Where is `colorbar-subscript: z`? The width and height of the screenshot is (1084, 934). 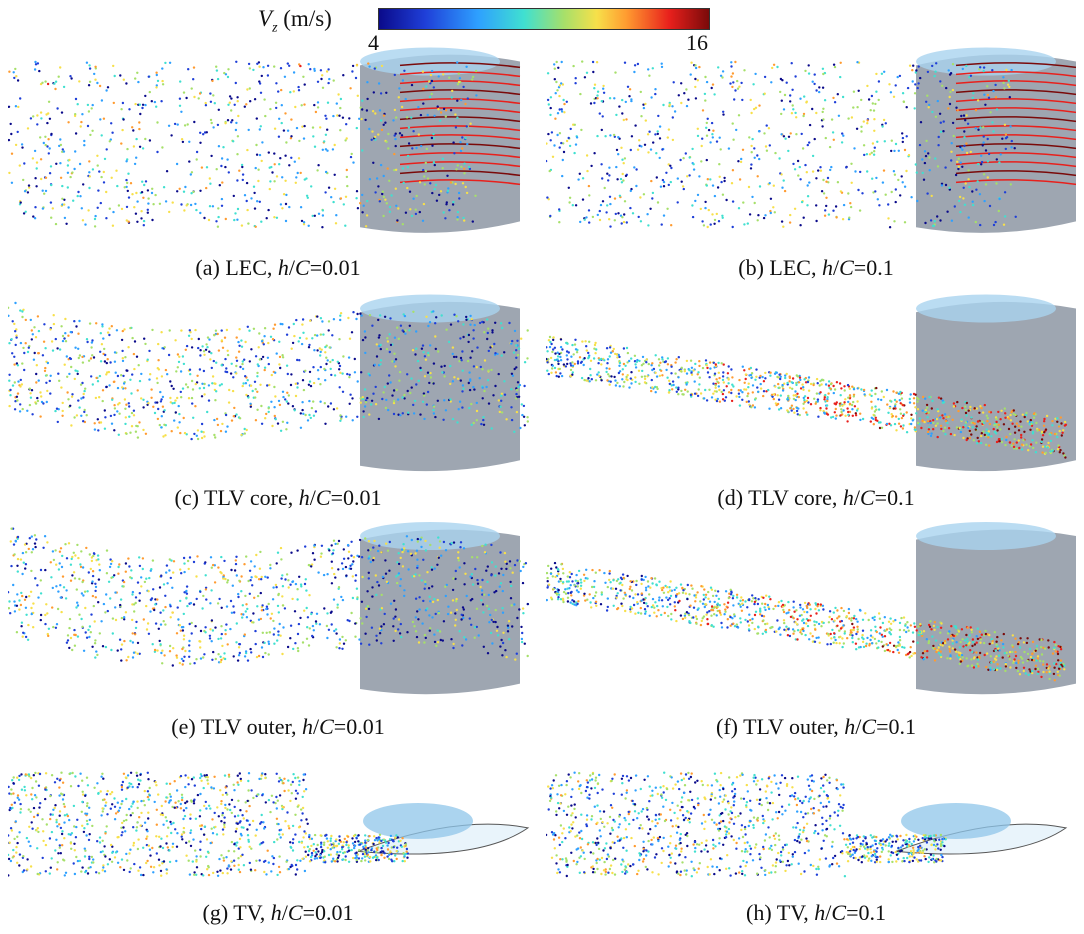
colorbar-subscript: z is located at coordinates (275, 28).